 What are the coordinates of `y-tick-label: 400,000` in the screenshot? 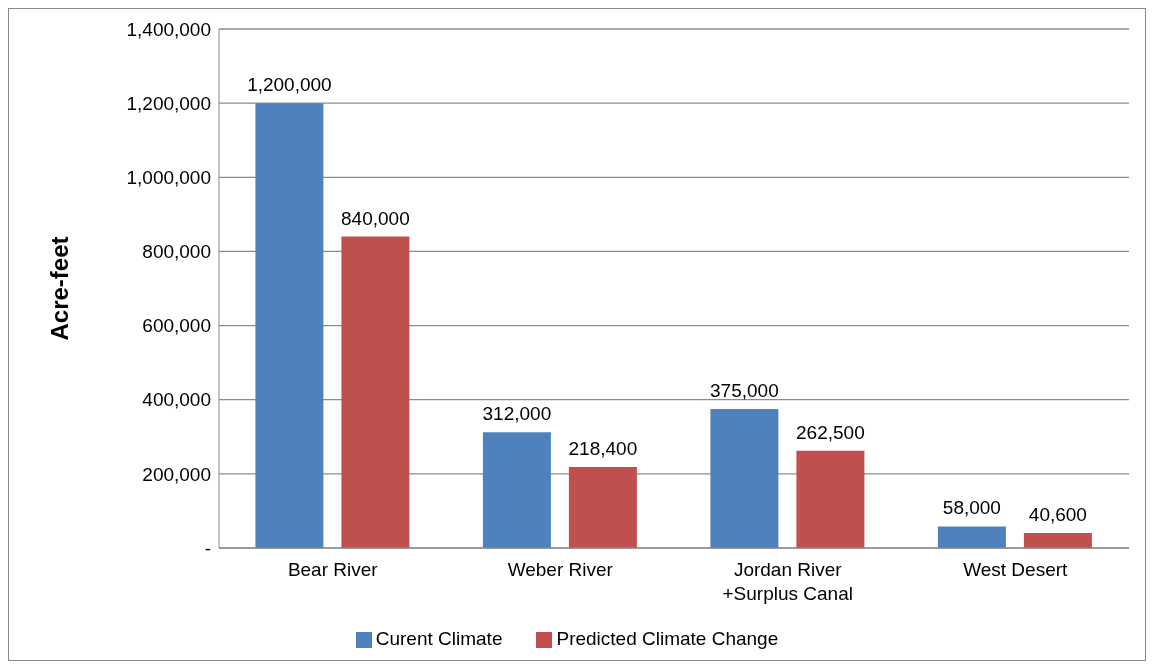 It's located at (176, 400).